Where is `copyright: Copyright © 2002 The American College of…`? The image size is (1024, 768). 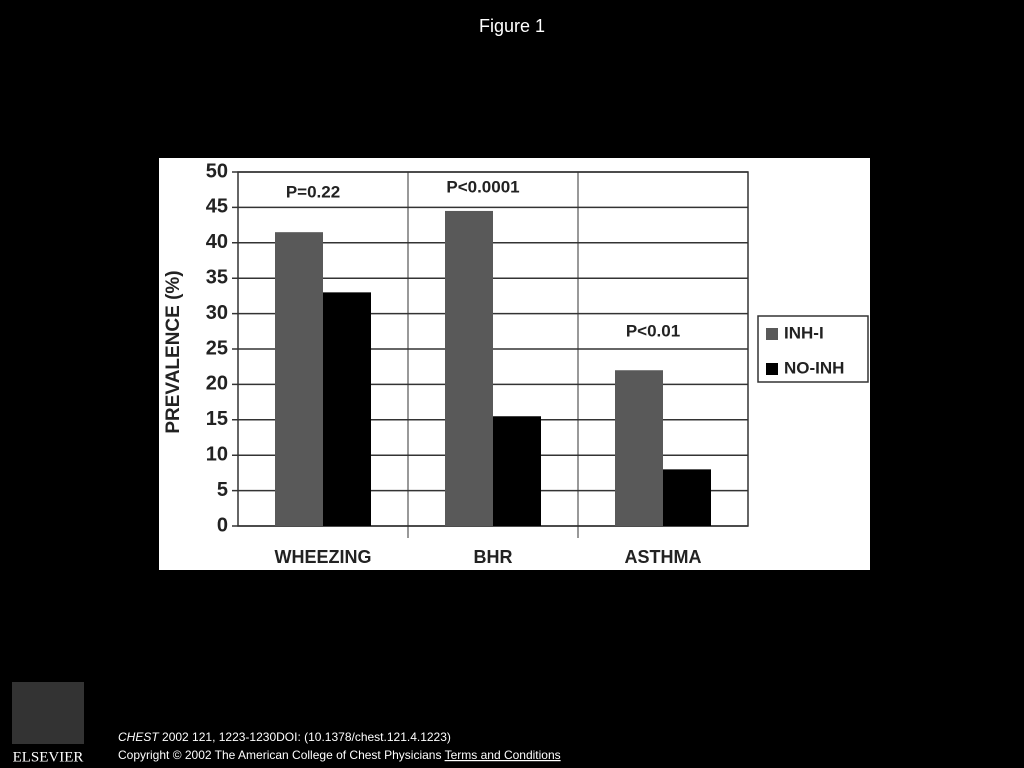
copyright: Copyright © 2002 The American College of… is located at coordinates (279, 755).